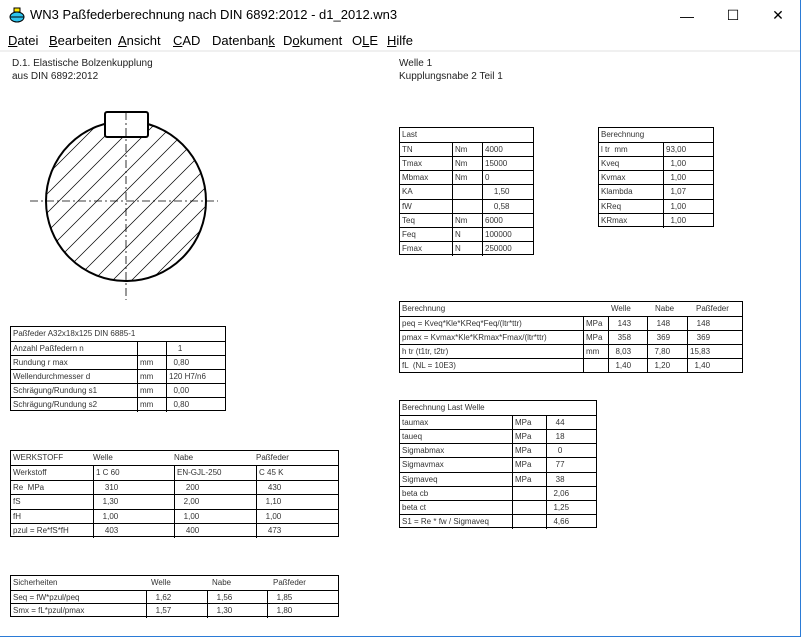 The image size is (802, 637). Describe the element at coordinates (133, 473) in the screenshot. I see `table-cell: 1 C 60` at that location.